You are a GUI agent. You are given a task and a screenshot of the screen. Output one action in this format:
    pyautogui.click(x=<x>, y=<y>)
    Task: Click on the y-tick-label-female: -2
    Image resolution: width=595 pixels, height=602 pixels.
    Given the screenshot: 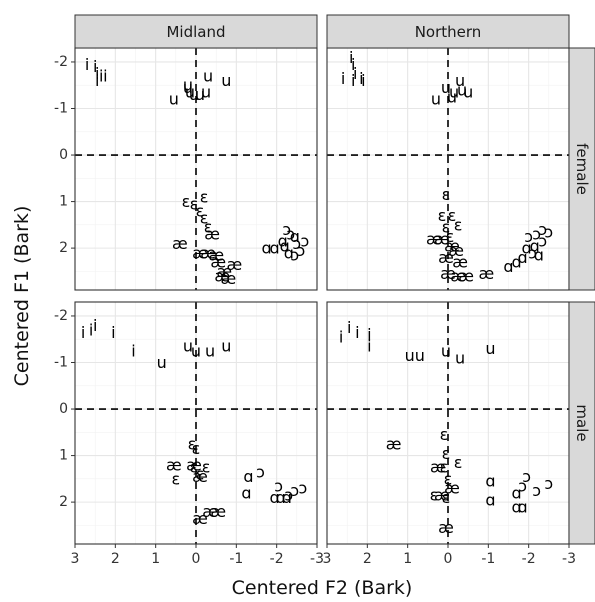 What is the action you would take?
    pyautogui.click(x=61, y=62)
    